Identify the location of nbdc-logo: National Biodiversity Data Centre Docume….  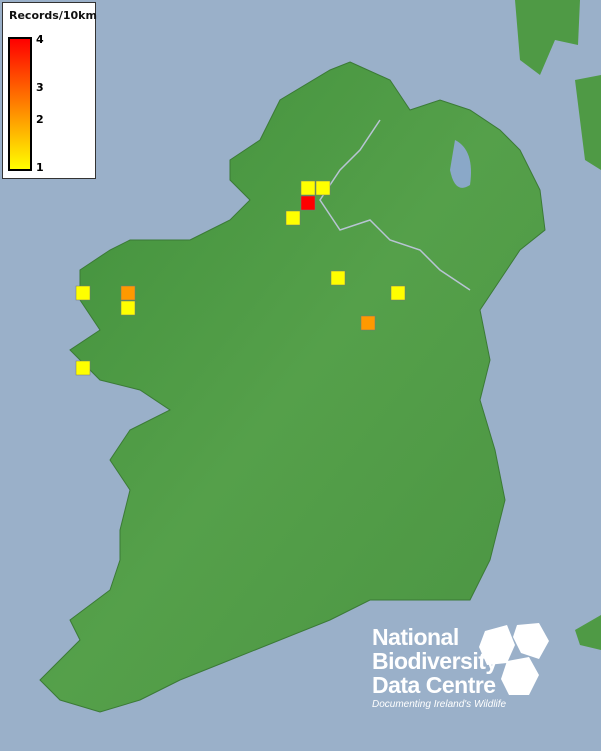
(460, 666).